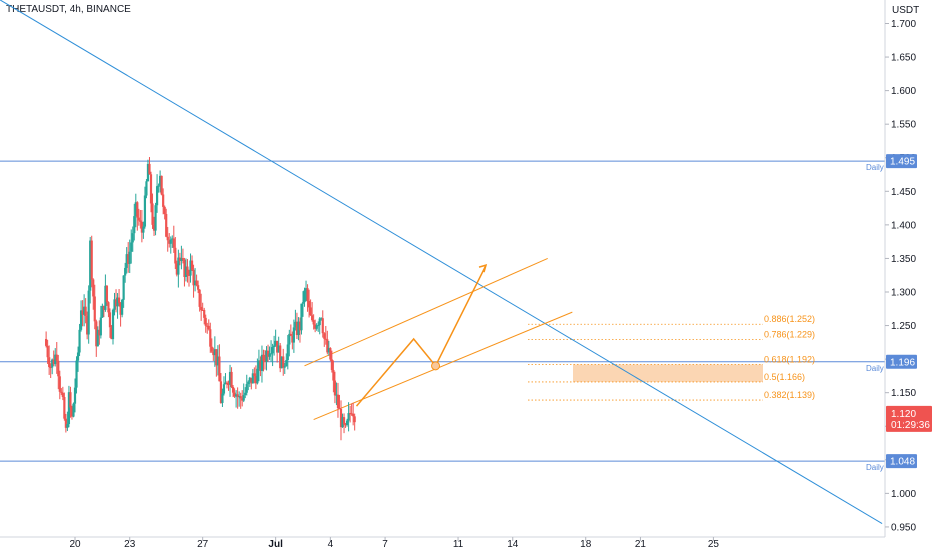 The width and height of the screenshot is (932, 550). Describe the element at coordinates (903, 125) in the screenshot. I see `price-tick-label: 1.550` at that location.